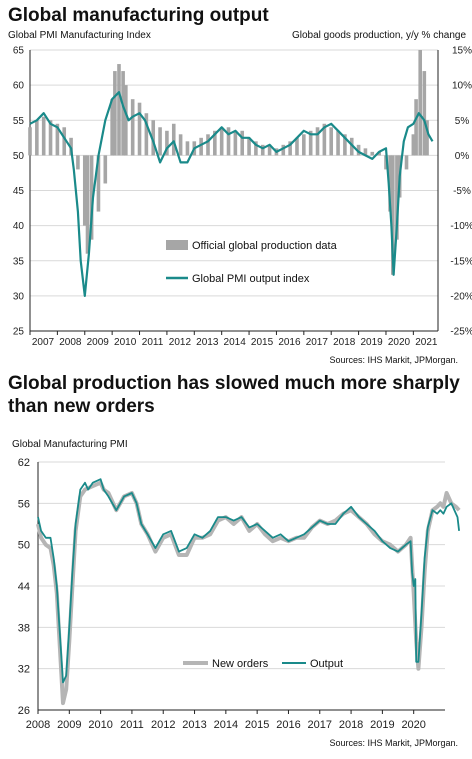  What do you see at coordinates (19, 261) in the screenshot?
I see `chart1-left-tick-label: 35` at bounding box center [19, 261].